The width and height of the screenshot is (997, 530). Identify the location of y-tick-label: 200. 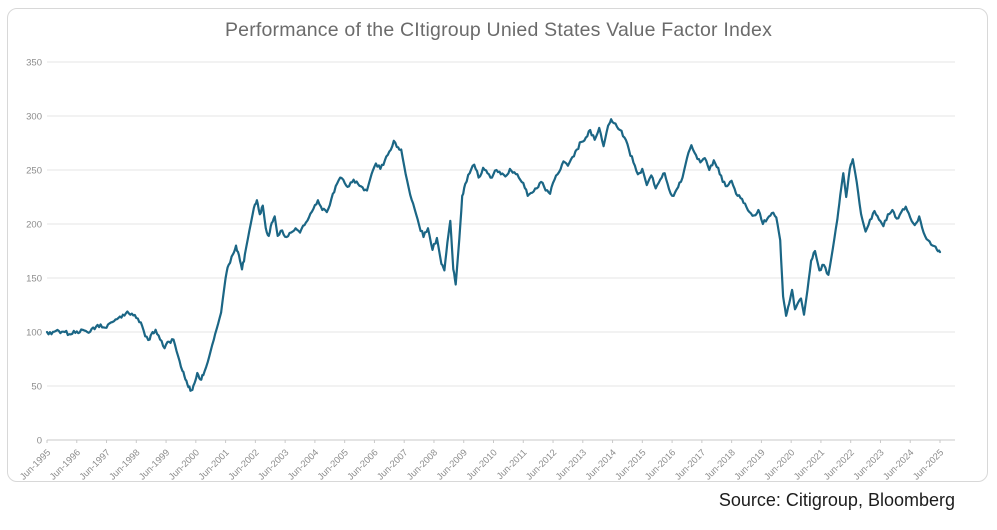
(34, 225).